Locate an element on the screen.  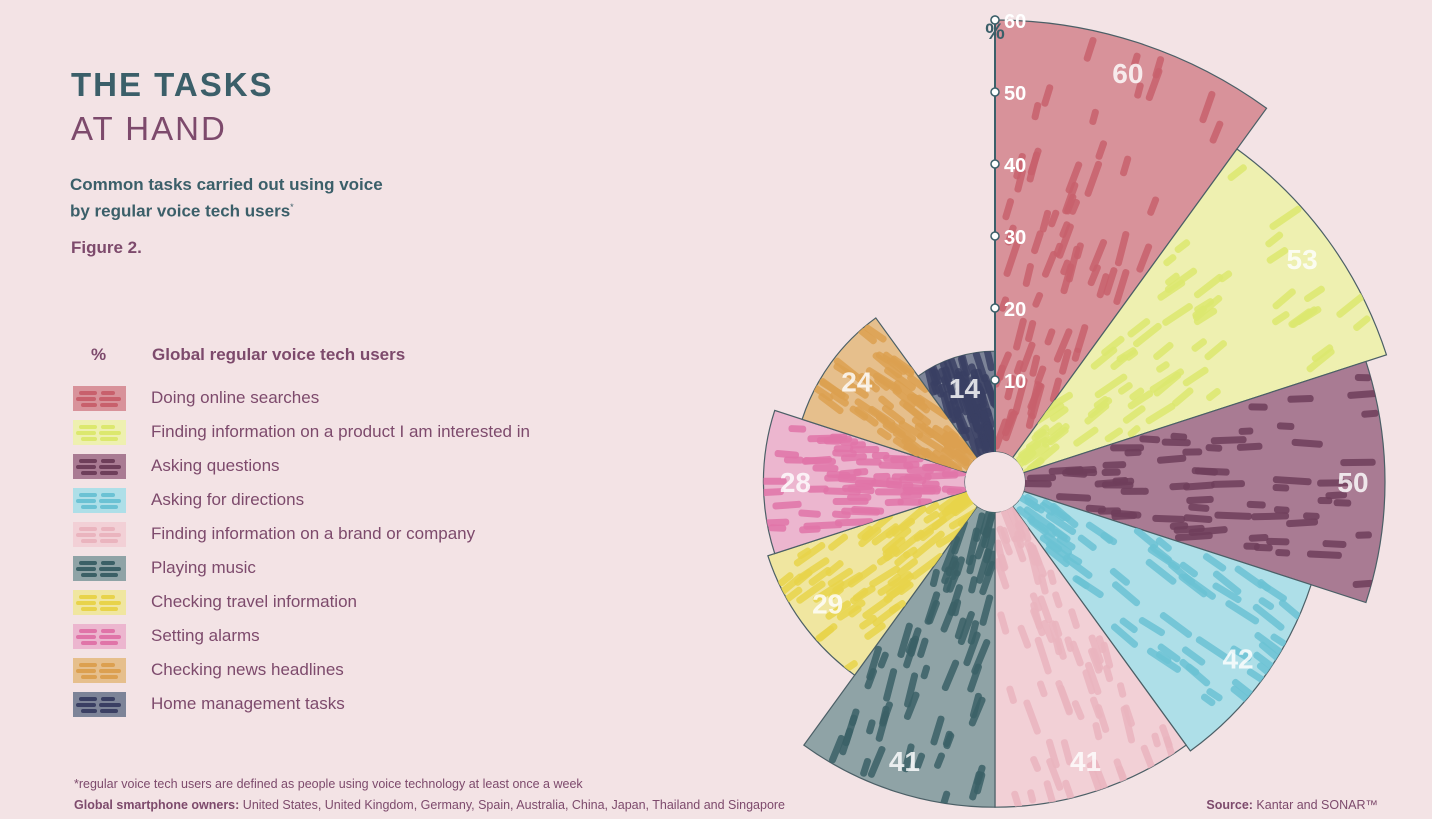
tick-label: 40 is located at coordinates (1015, 166).